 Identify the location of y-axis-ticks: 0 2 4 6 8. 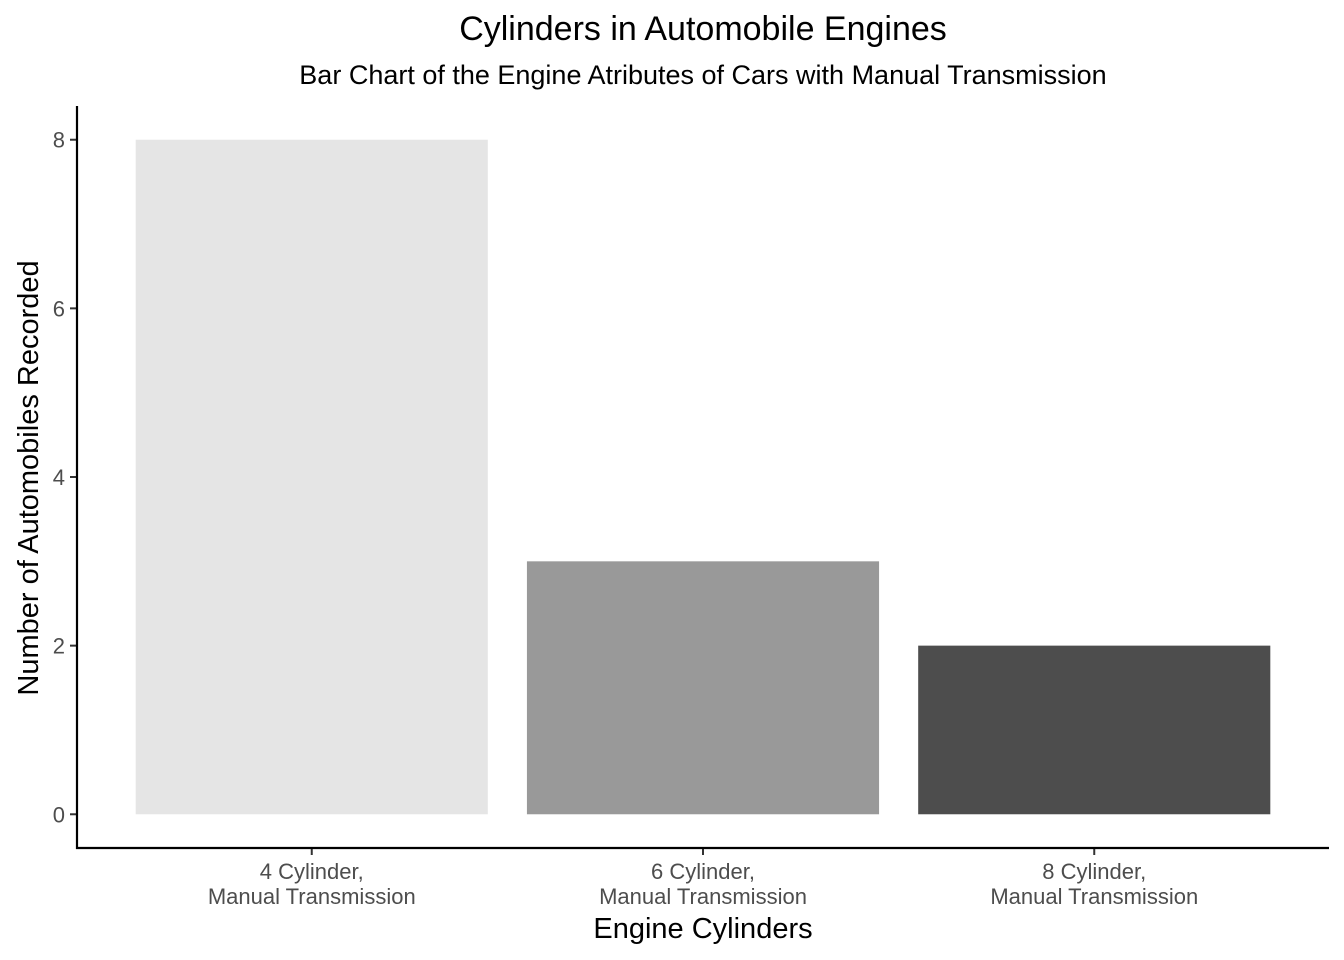
(65, 477).